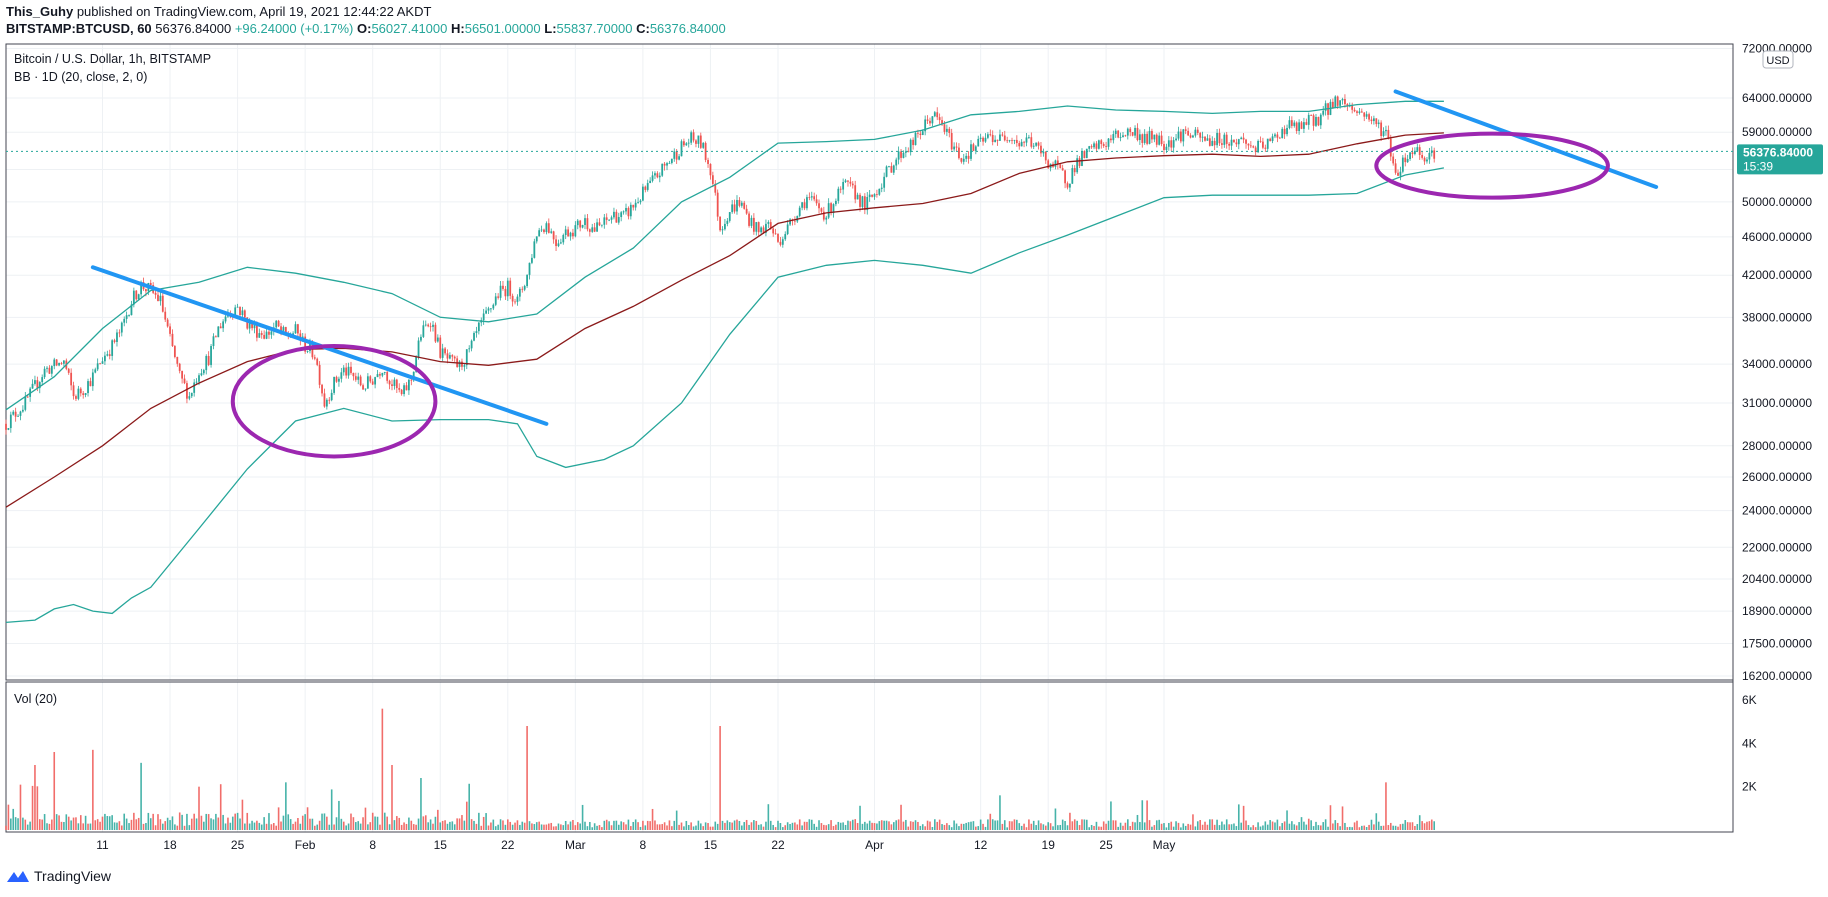  What do you see at coordinates (981, 845) in the screenshot?
I see `time-tick-label: 12` at bounding box center [981, 845].